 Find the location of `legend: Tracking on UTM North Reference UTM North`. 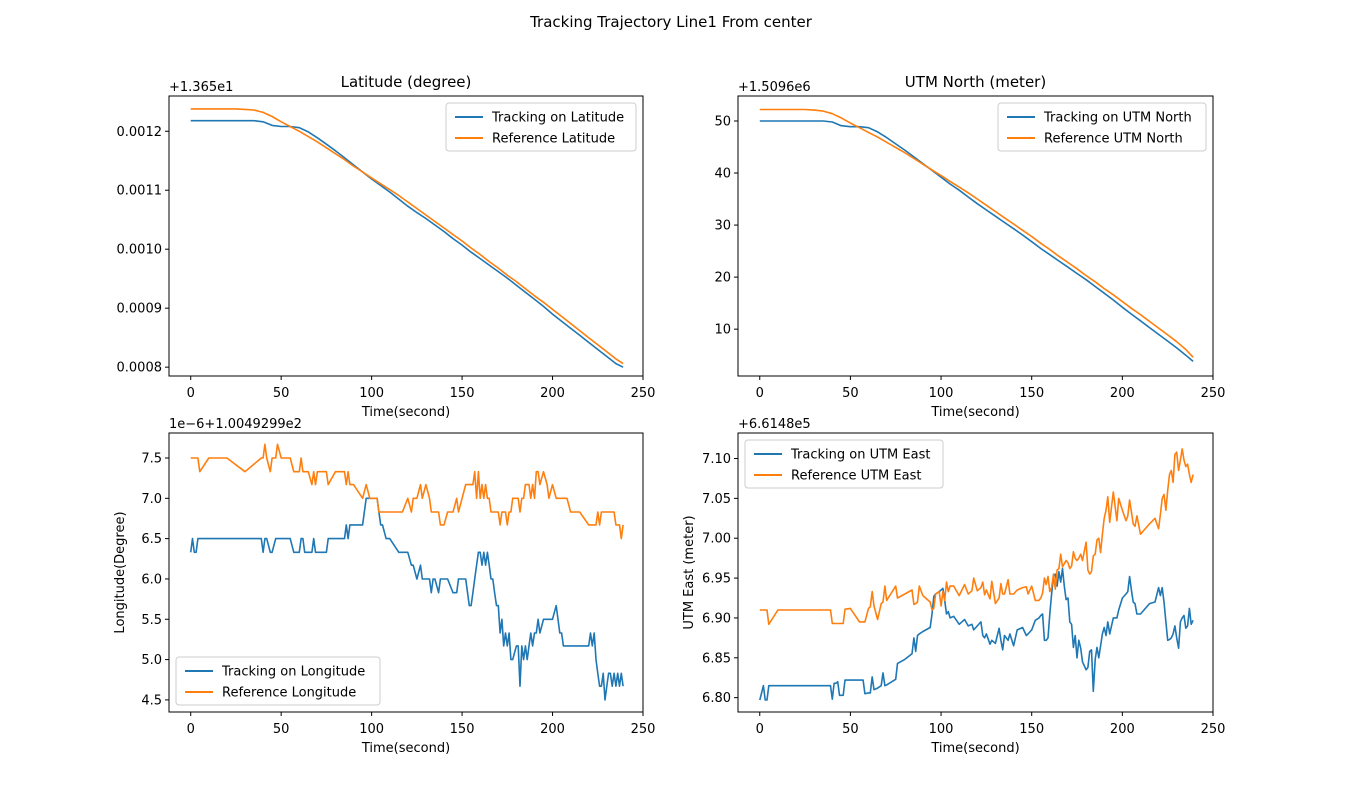

legend: Tracking on UTM North Reference UTM North is located at coordinates (1102, 127).